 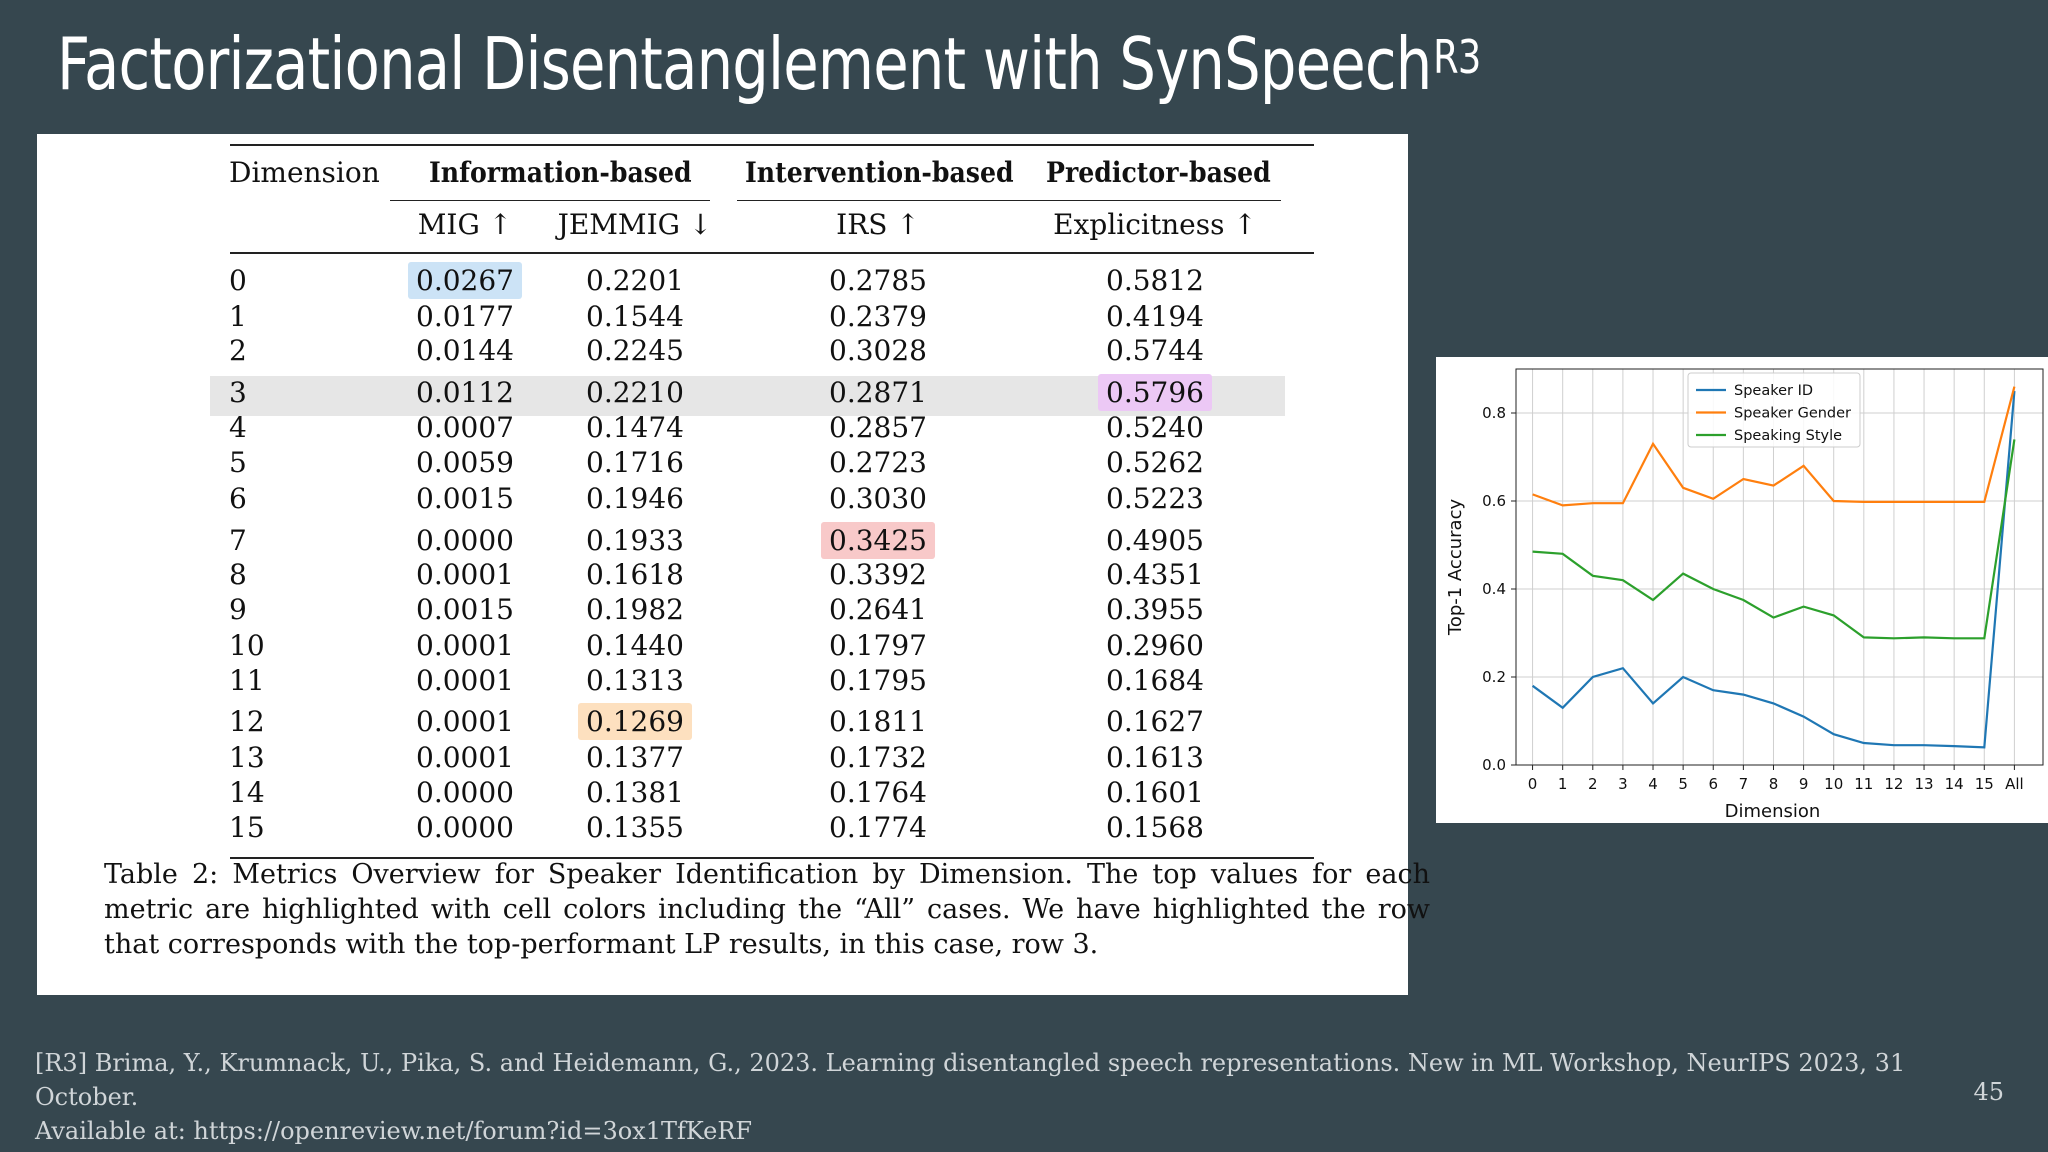 I want to click on x-tick-label: 2, so click(x=1593, y=784).